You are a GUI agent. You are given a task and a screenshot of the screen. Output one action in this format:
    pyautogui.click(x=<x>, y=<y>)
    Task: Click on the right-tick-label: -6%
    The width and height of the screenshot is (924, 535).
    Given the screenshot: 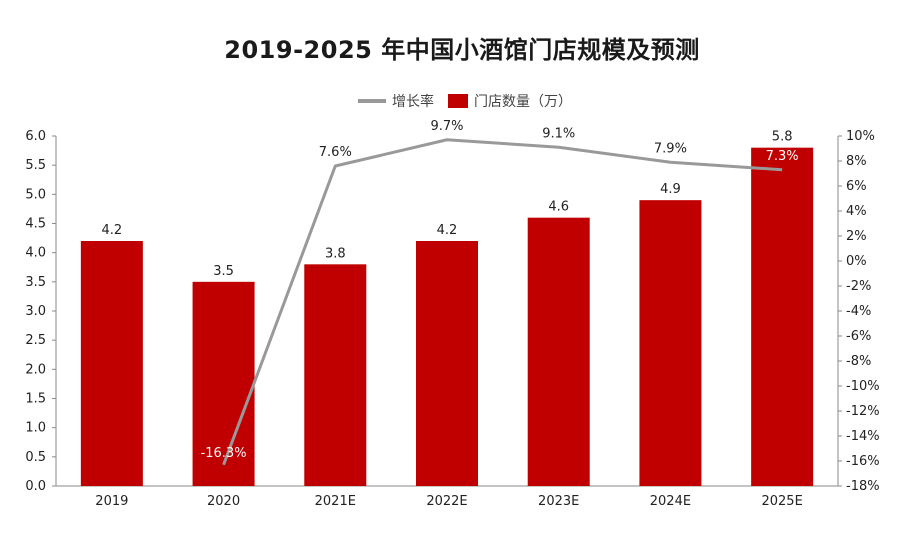 What is the action you would take?
    pyautogui.click(x=858, y=336)
    